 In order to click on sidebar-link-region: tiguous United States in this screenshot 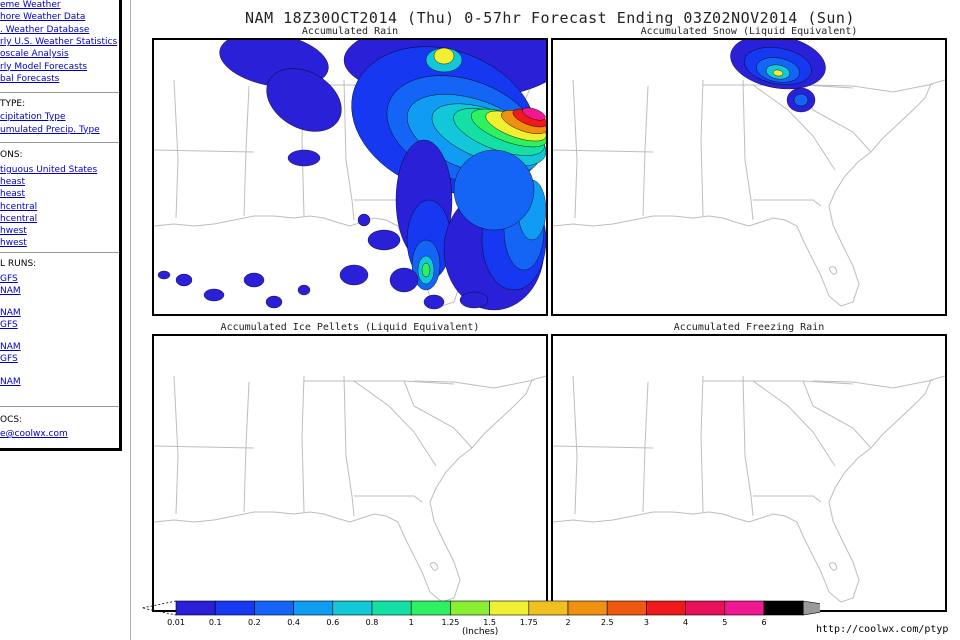, I will do `click(49, 170)`.